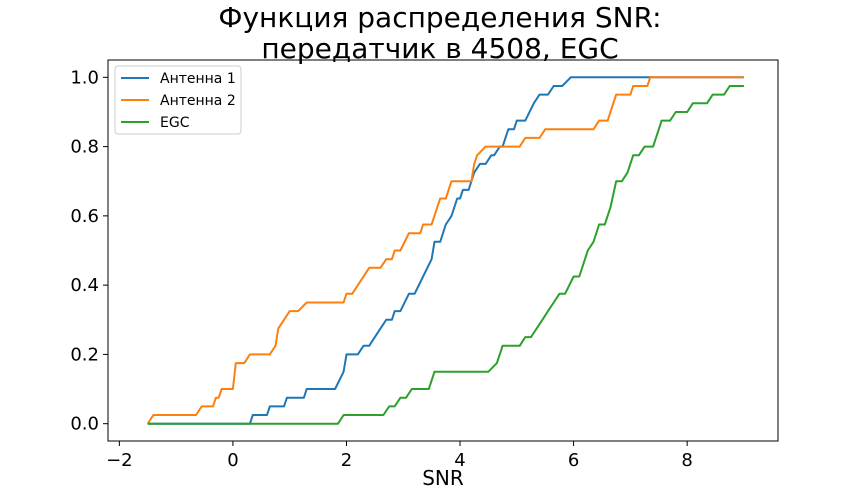  Describe the element at coordinates (119, 460) in the screenshot. I see `x-tick-label: −2` at that location.